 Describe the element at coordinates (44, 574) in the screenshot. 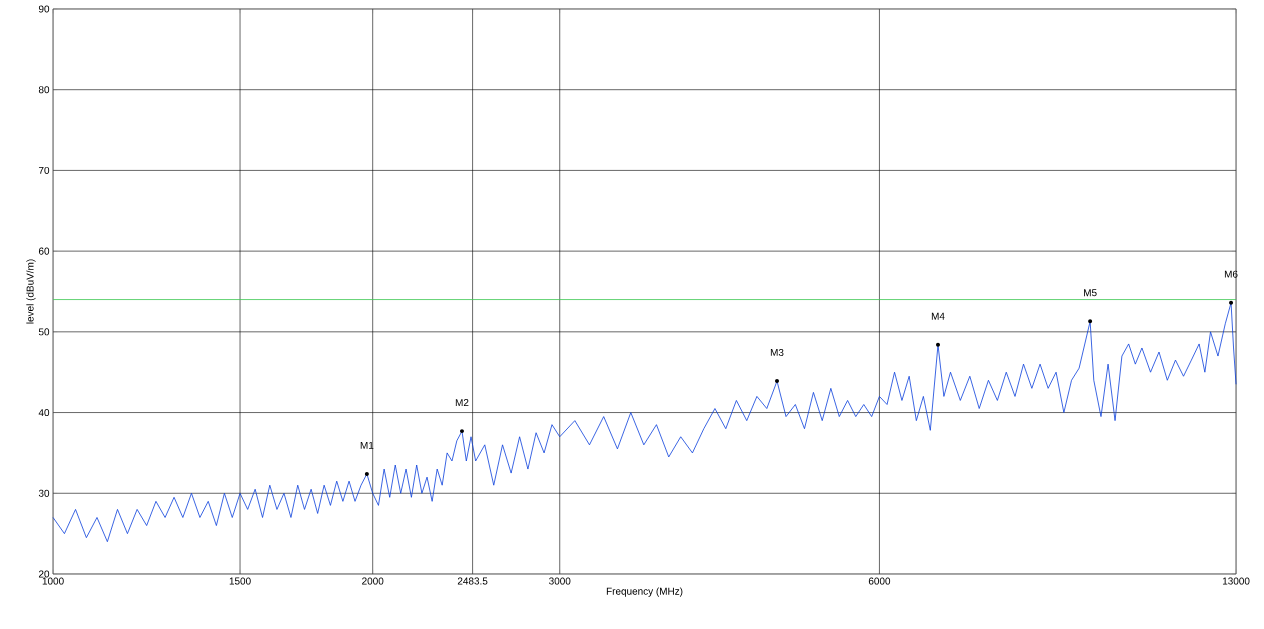

I see `y-tick-label: 20` at that location.